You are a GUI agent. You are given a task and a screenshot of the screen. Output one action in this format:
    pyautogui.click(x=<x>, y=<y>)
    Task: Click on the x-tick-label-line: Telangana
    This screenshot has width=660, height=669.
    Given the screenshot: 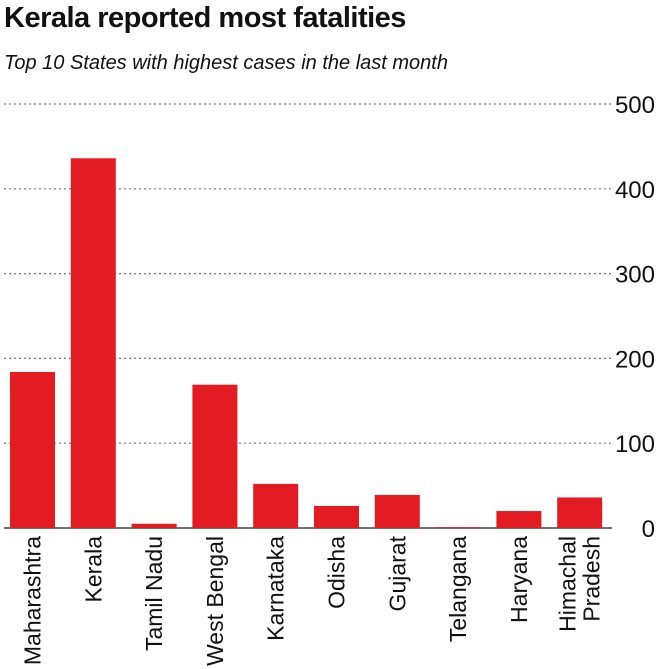 What is the action you would take?
    pyautogui.click(x=458, y=589)
    